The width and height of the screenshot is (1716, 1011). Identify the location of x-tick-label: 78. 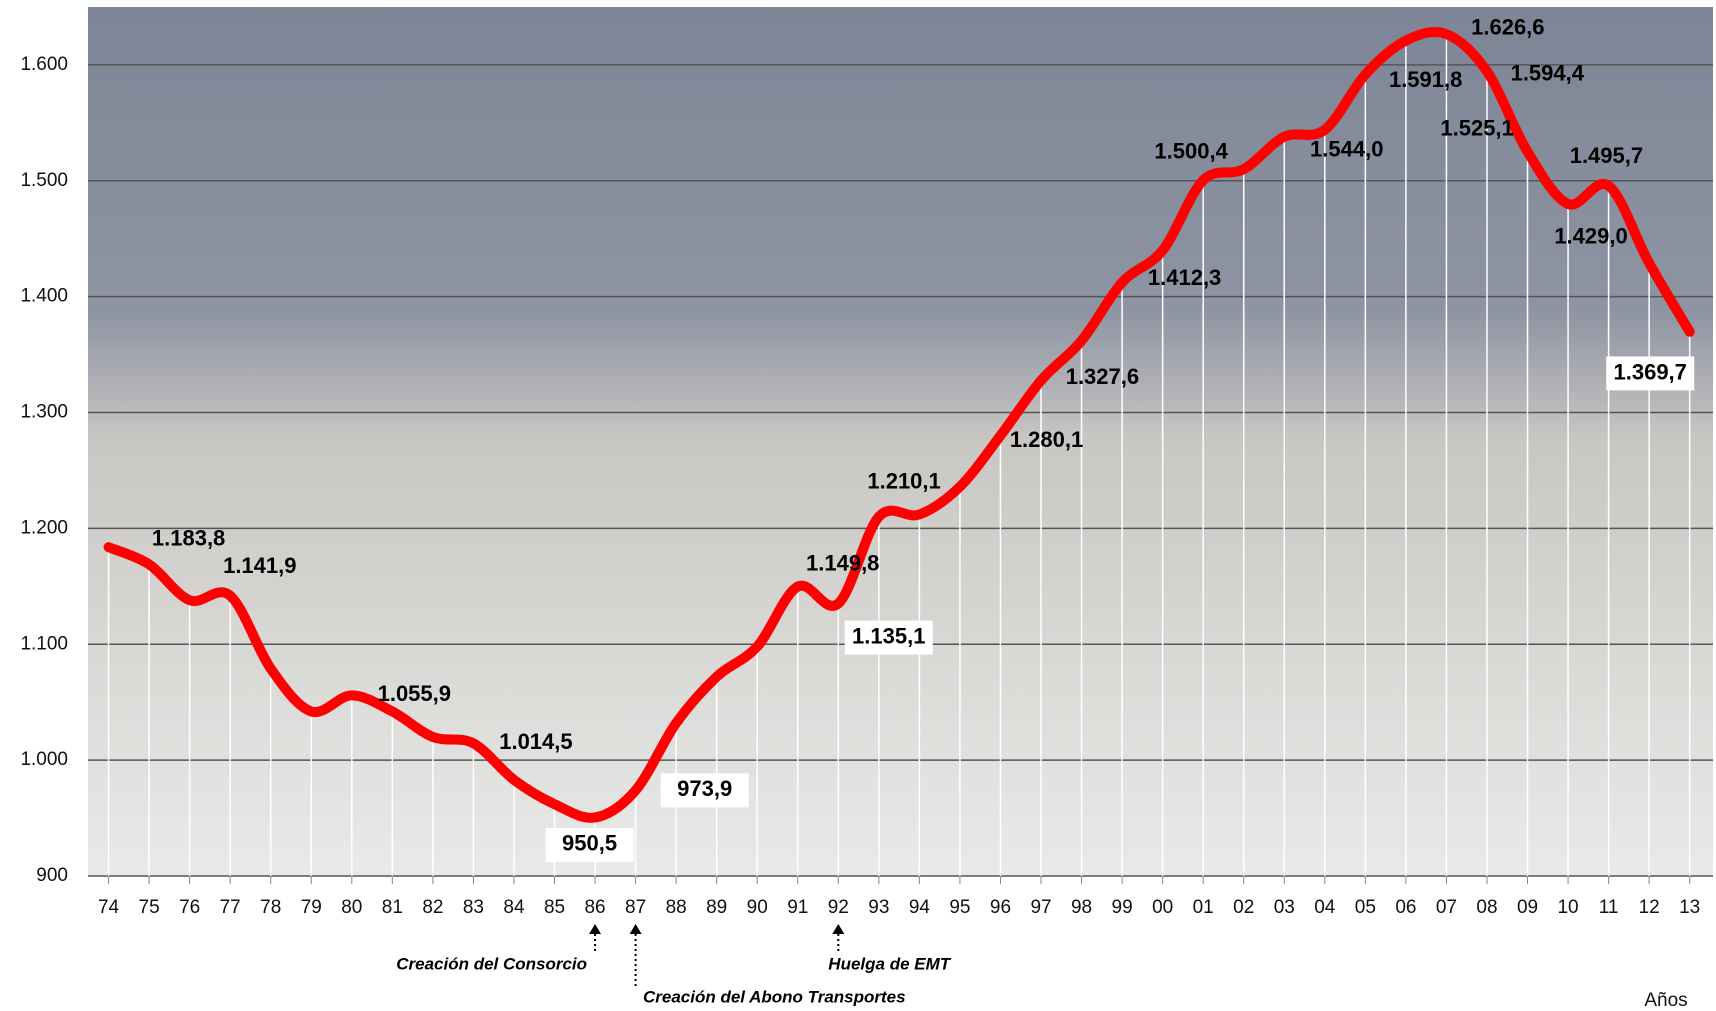
(270, 907).